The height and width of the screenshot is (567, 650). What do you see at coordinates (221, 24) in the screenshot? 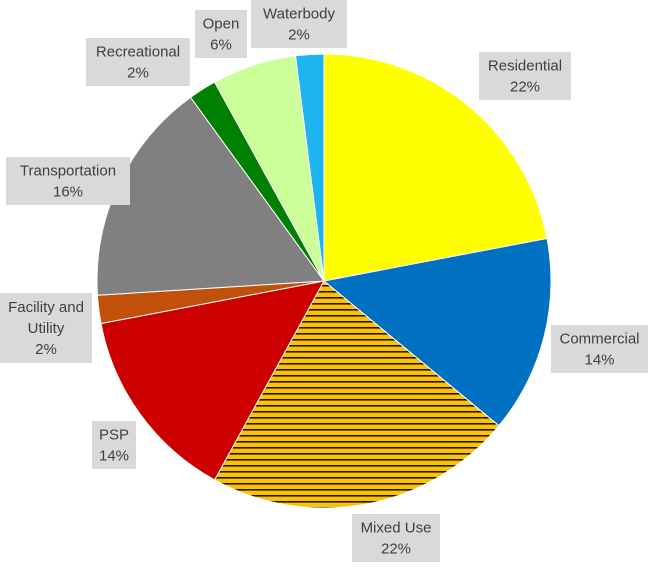
I see `data-label-category: Open` at bounding box center [221, 24].